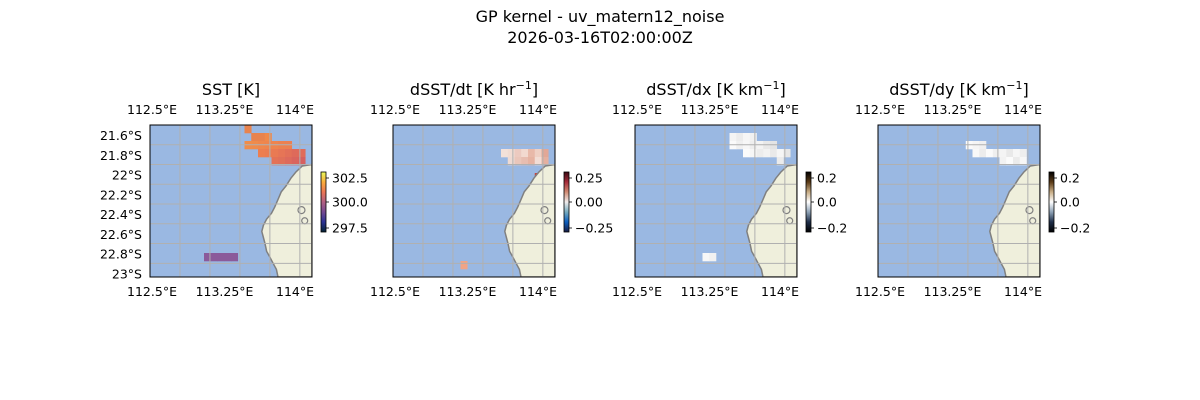 Image resolution: width=1200 pixels, height=400 pixels. What do you see at coordinates (600, 37) in the screenshot?
I see `figure-subtitle-timestamp: 2026-03-16T02:00:00Z` at bounding box center [600, 37].